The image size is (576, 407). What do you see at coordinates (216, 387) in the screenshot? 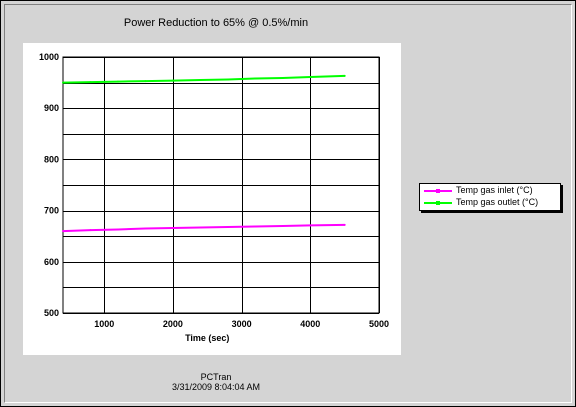
I see `footer-timestamp: 3/31/2009 8:04:04 AM` at bounding box center [216, 387].